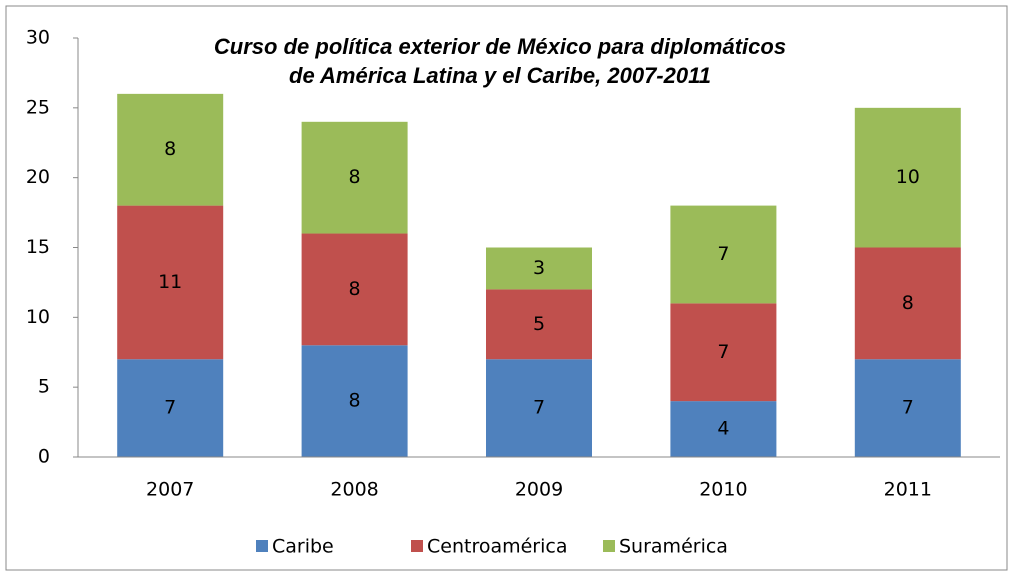 This screenshot has width=1014, height=581. What do you see at coordinates (44, 457) in the screenshot?
I see `y-tick-label: 0` at bounding box center [44, 457].